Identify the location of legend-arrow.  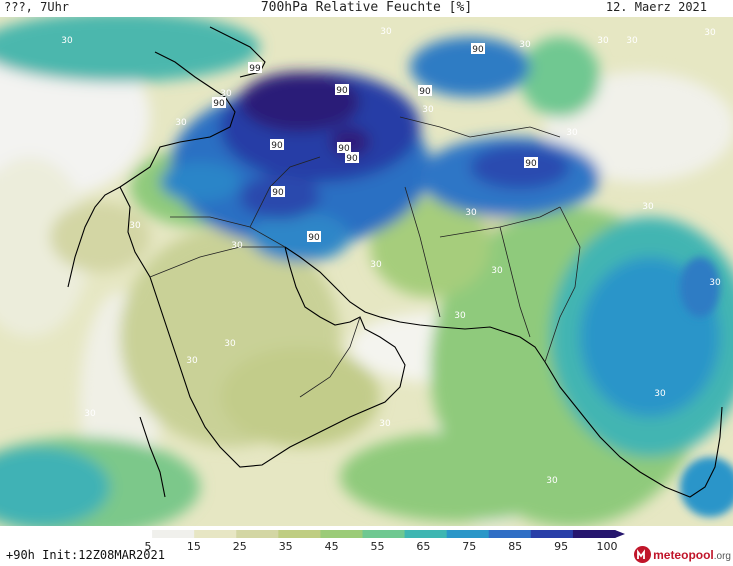
(620, 534).